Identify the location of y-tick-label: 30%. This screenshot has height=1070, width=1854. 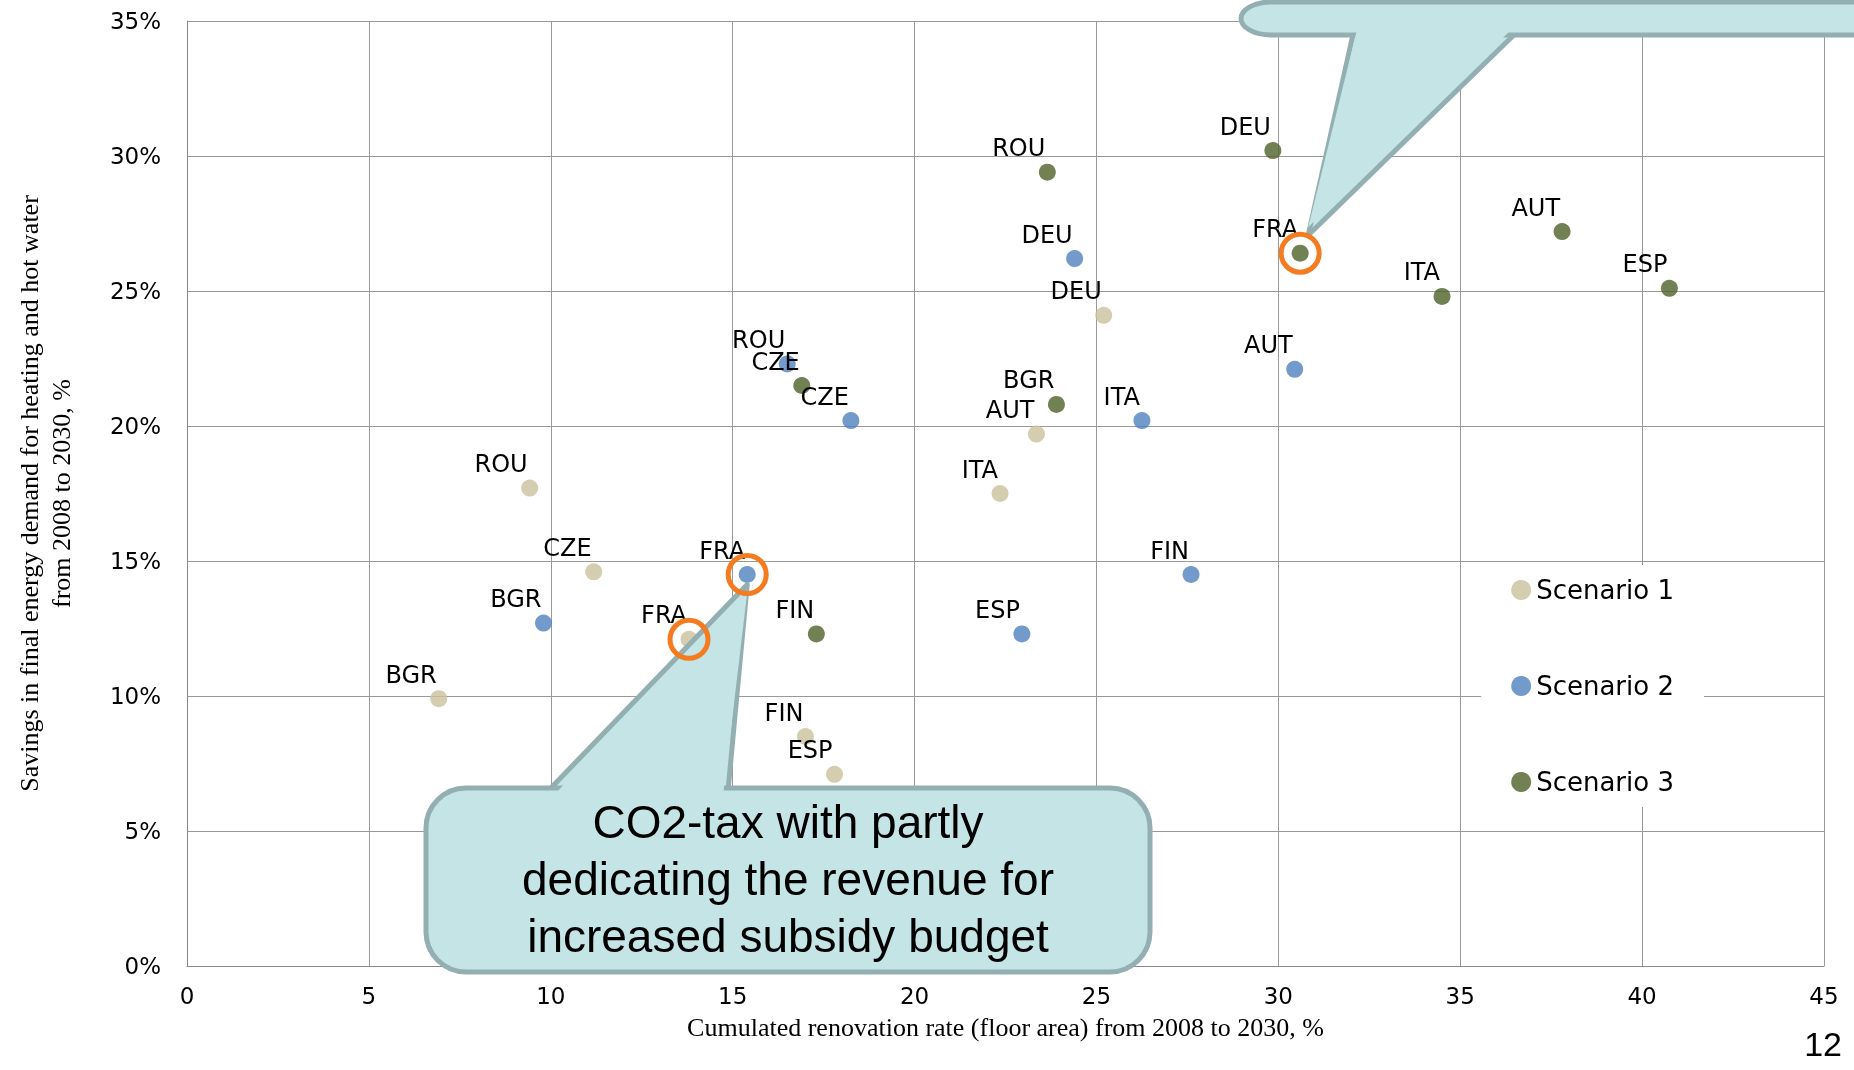
(135, 156).